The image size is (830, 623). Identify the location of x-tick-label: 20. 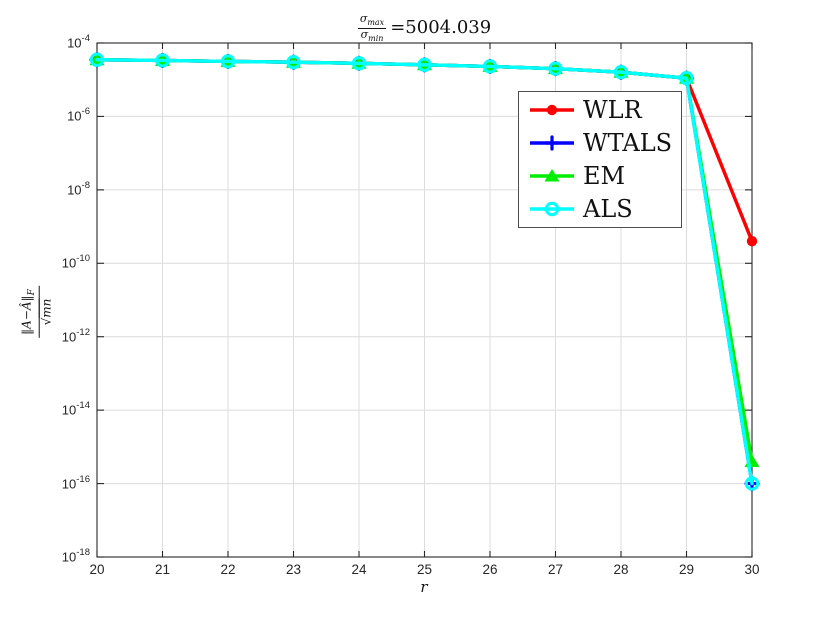
(97, 569).